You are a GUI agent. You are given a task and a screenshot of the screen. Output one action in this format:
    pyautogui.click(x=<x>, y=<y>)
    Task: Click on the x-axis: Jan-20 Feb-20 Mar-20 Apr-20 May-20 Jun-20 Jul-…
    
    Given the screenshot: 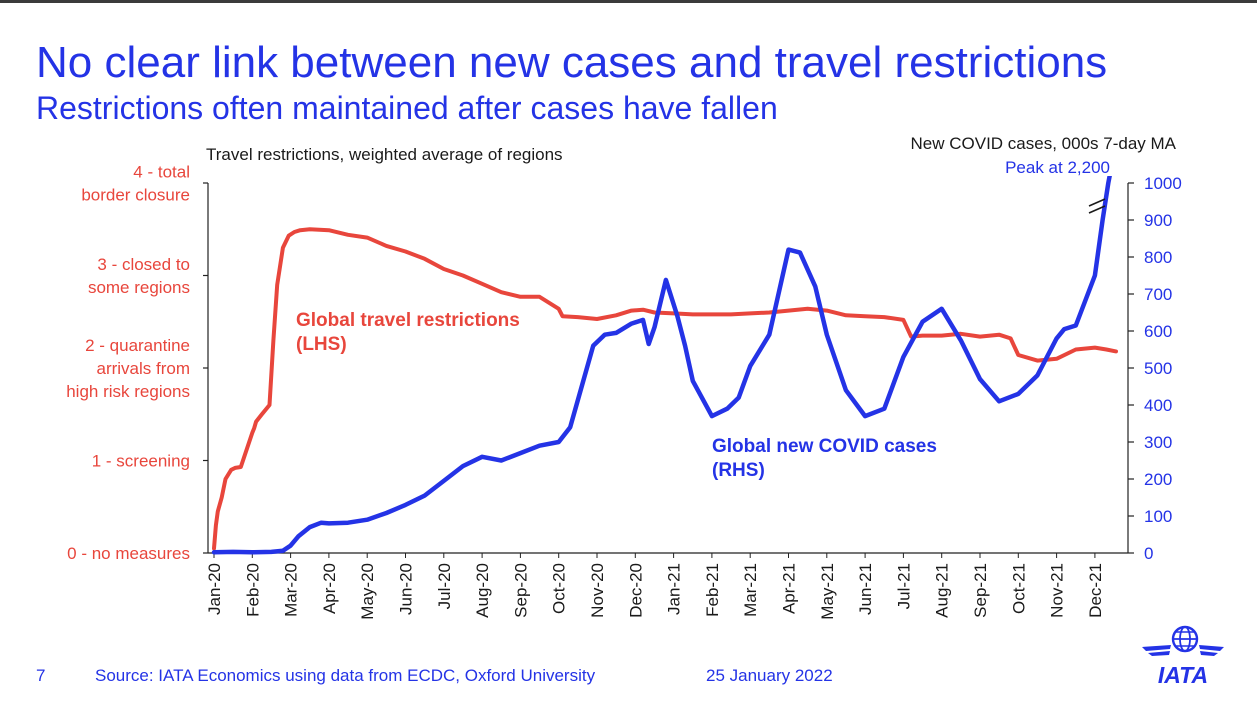 What is the action you would take?
    pyautogui.click(x=666, y=586)
    